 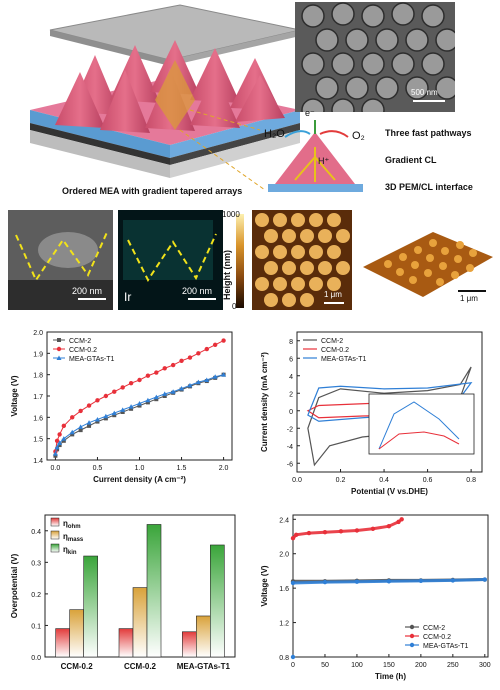 I want to click on eds-ir-map: Ir 200 nm, so click(x=170, y=260).